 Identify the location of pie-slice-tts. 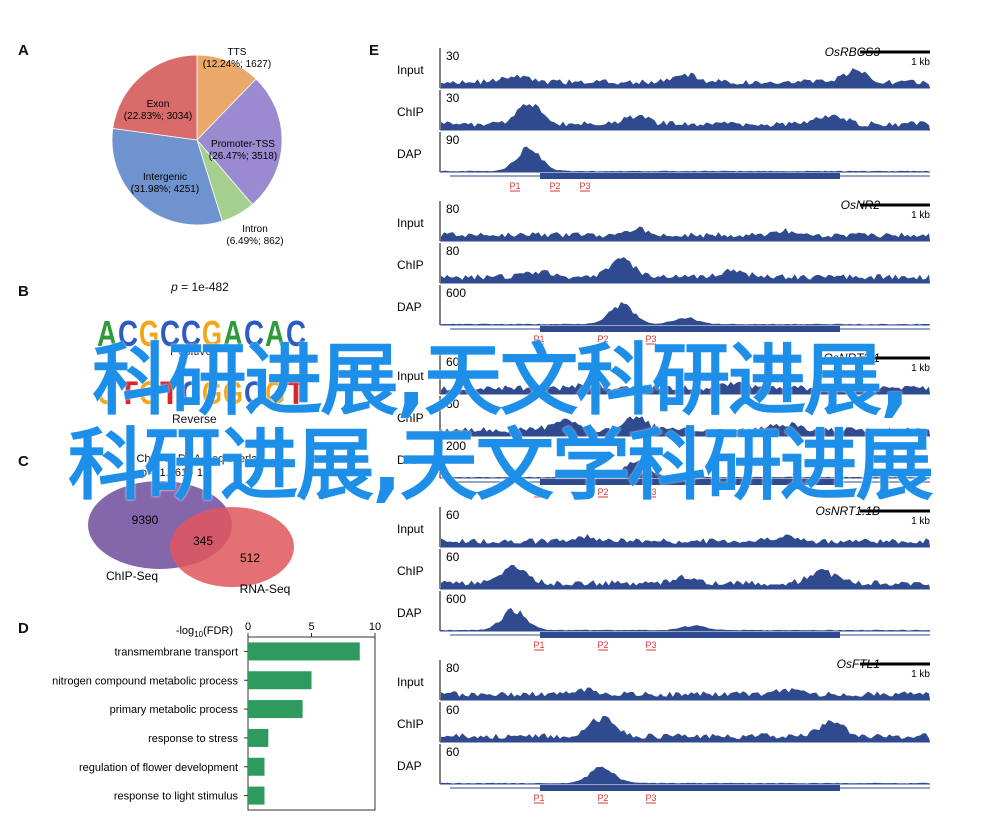
(226, 97).